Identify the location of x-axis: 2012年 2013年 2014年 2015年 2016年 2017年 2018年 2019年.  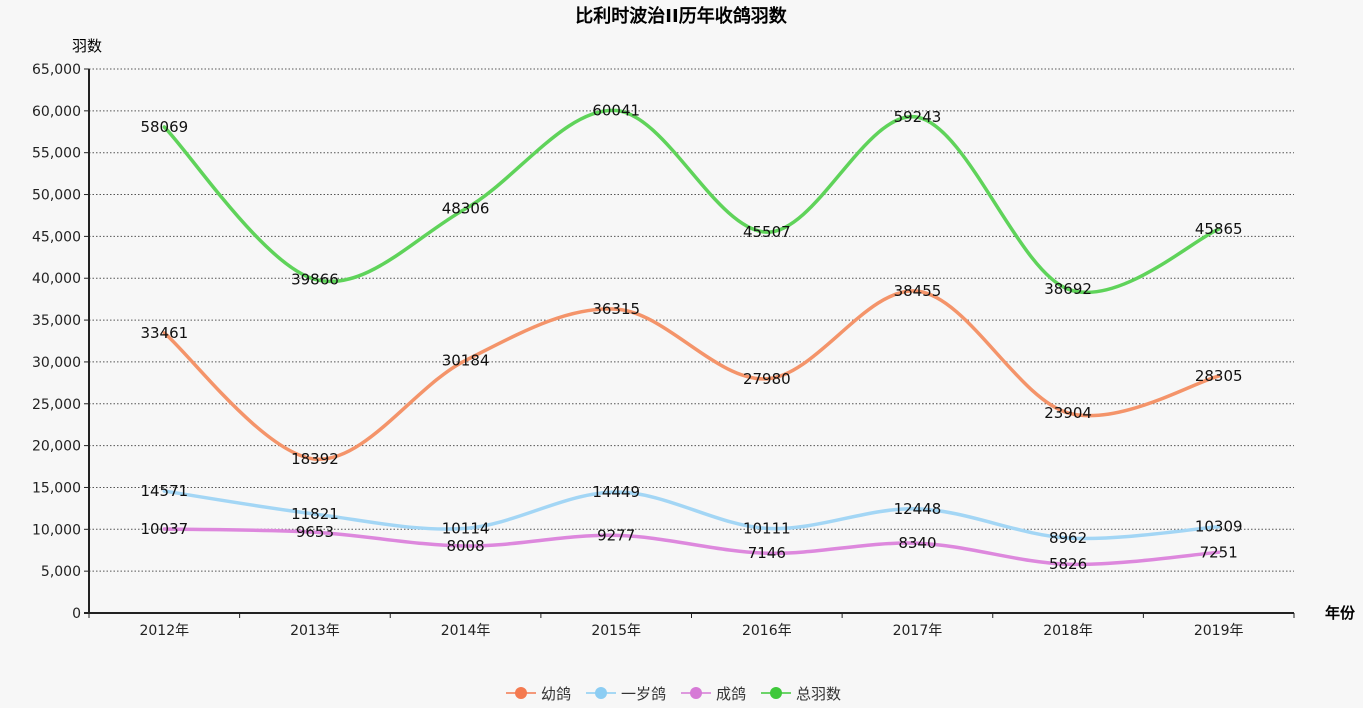
(689, 625).